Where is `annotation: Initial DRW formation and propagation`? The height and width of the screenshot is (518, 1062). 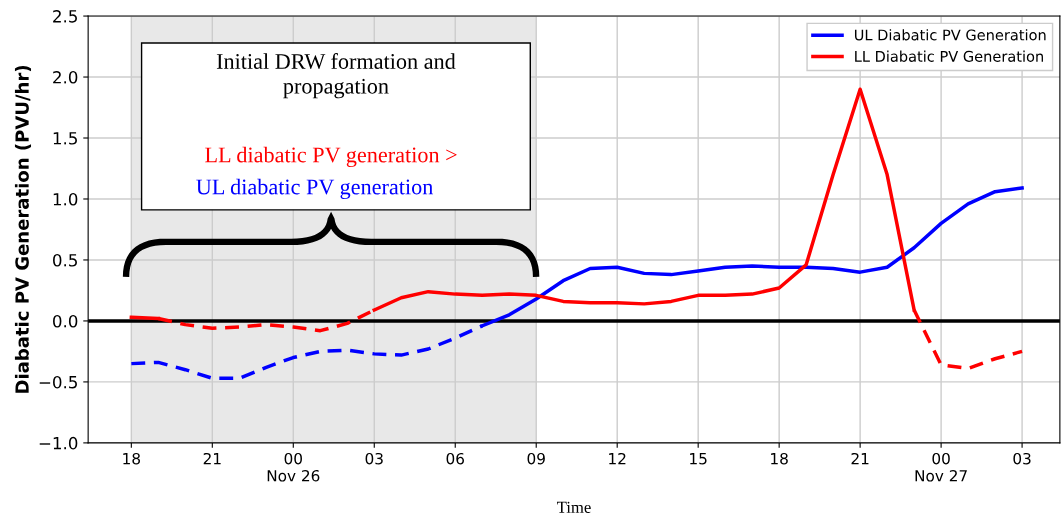
annotation: Initial DRW formation and propagation is located at coordinates (336, 76).